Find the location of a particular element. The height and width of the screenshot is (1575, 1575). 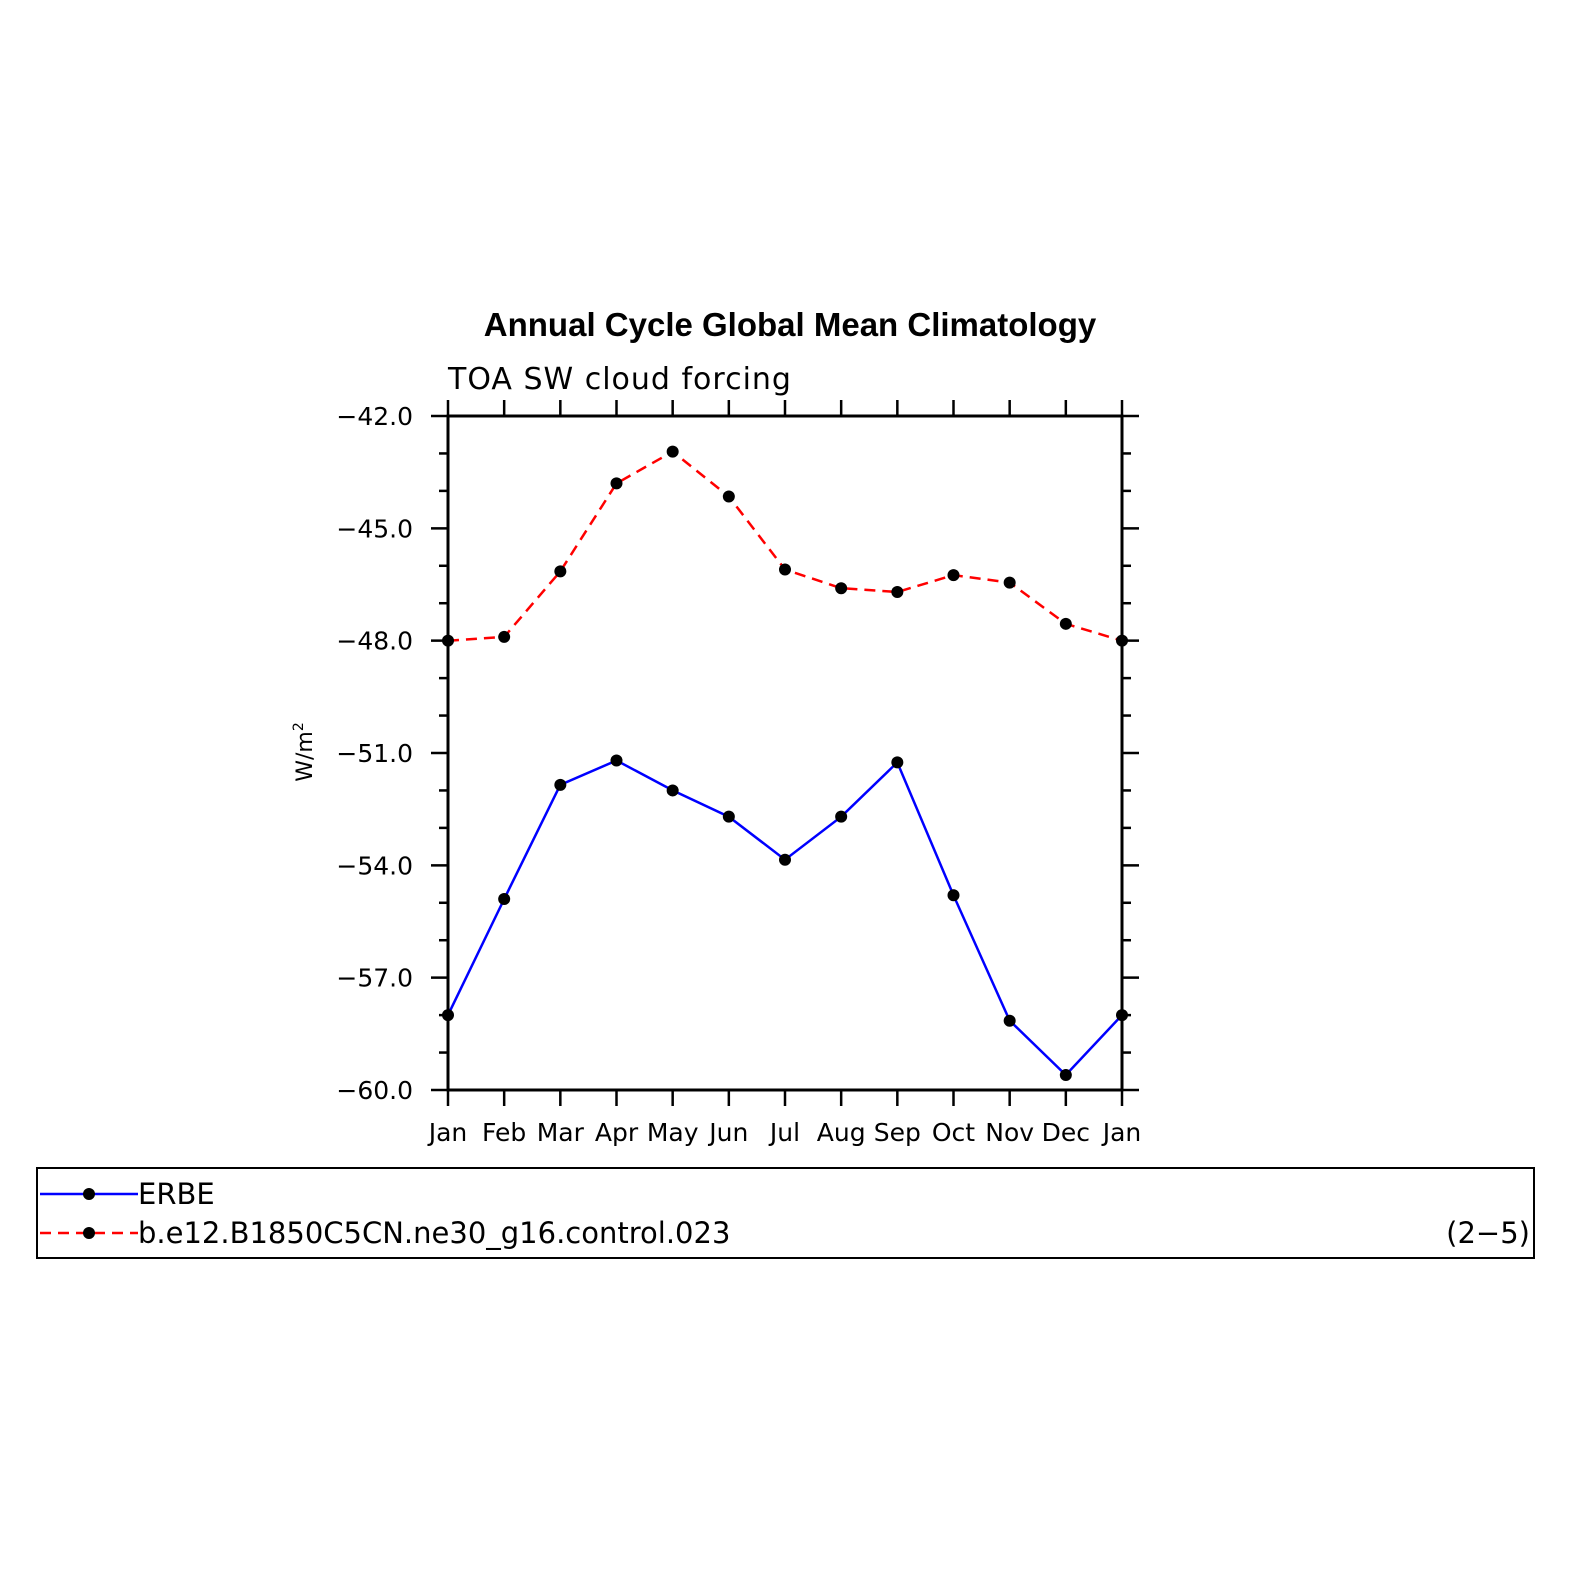

x-tick-label: Feb is located at coordinates (504, 1132).